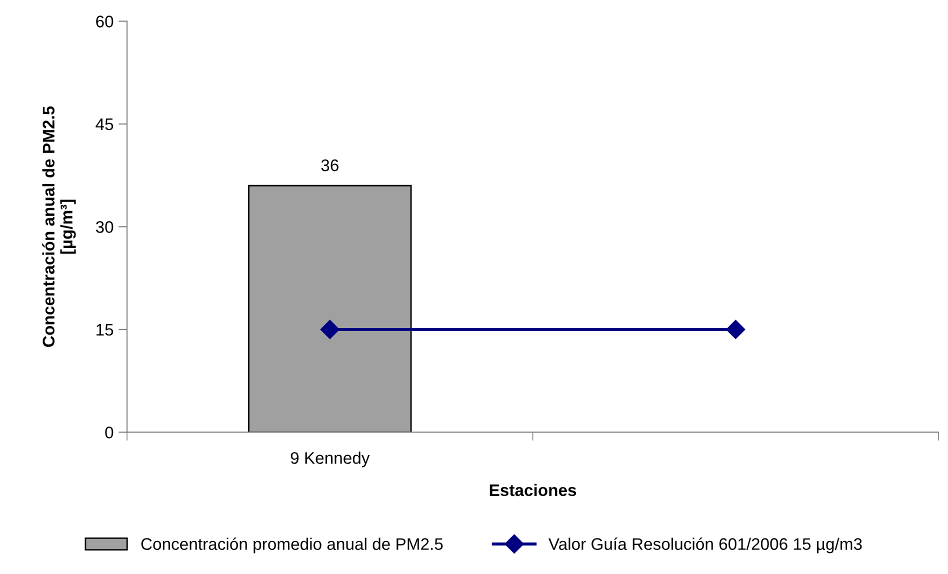  What do you see at coordinates (105, 227) in the screenshot?
I see `y-tick-label: 30` at bounding box center [105, 227].